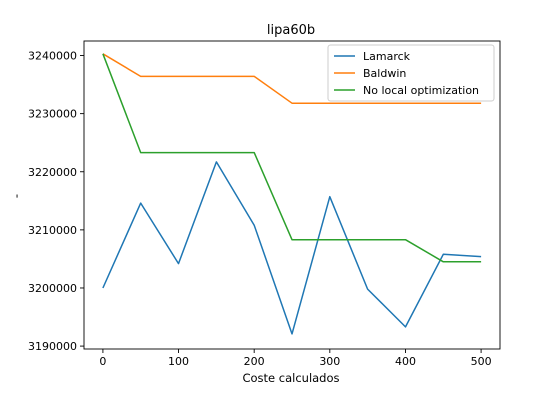  What do you see at coordinates (290, 378) in the screenshot?
I see `x-axis-label: Coste calculados` at bounding box center [290, 378].